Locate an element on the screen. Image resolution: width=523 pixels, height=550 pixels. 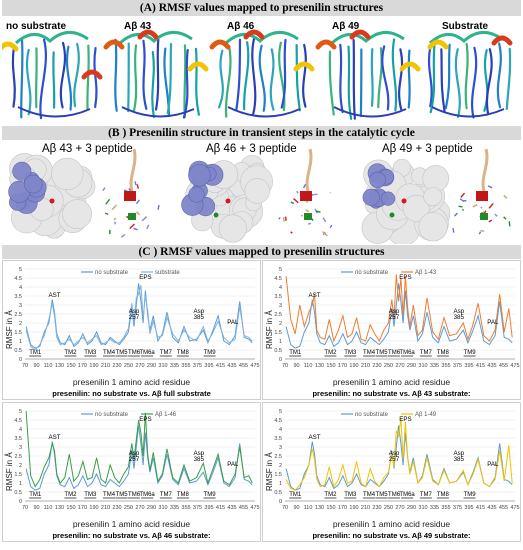
legend-label: Aβ 1-43 is located at coordinates (426, 273).